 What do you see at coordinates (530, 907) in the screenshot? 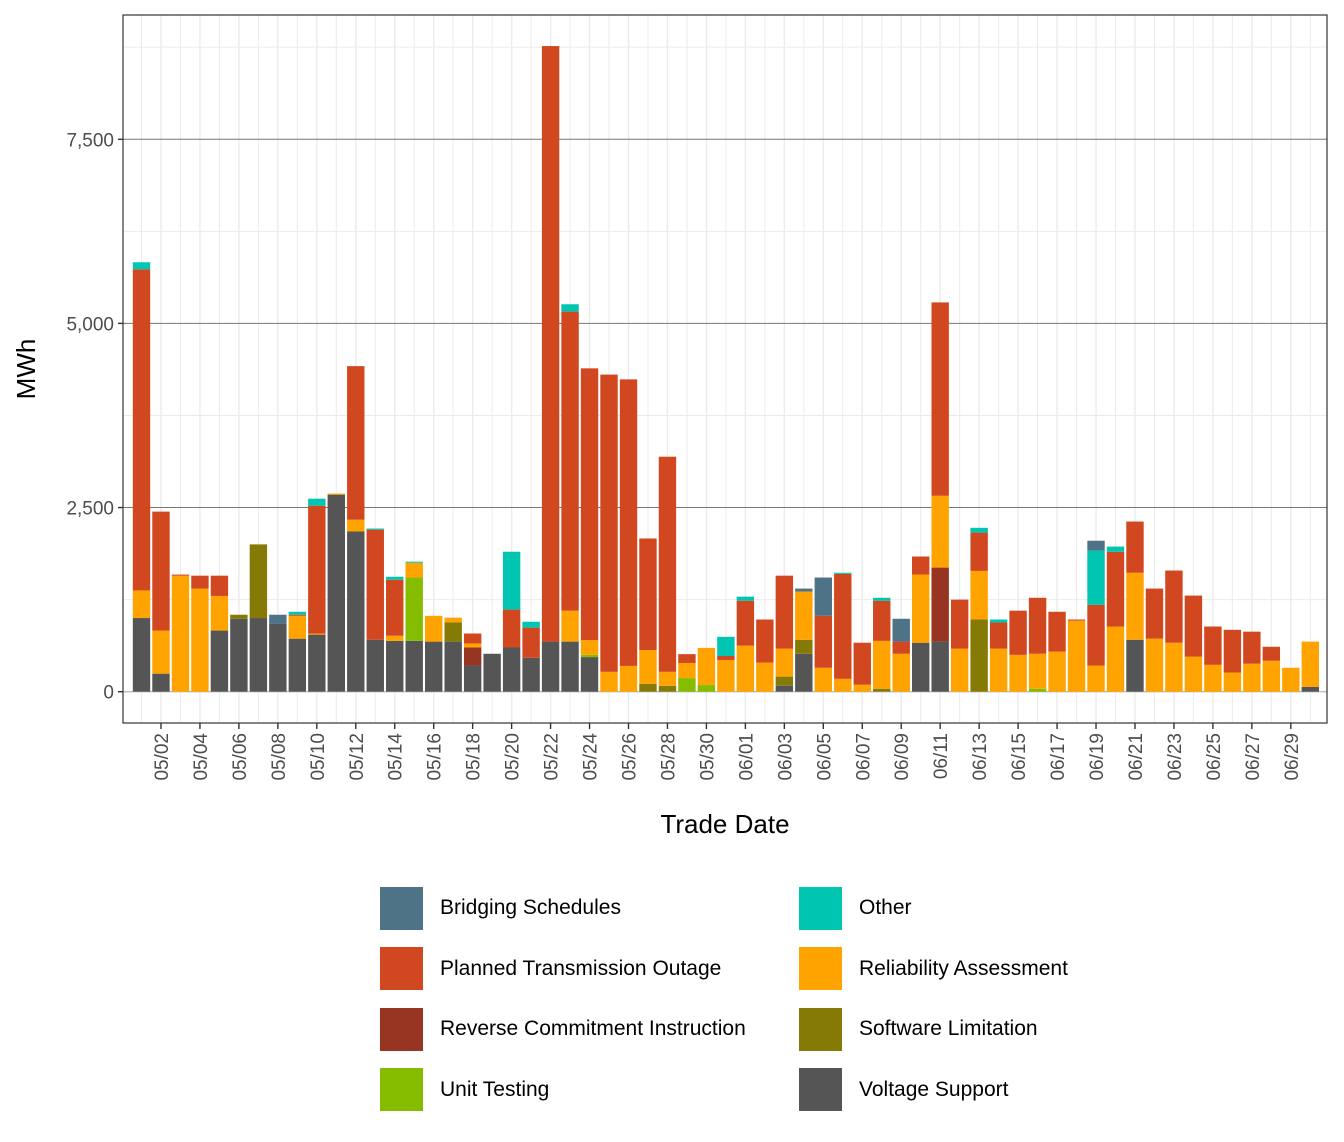
I see `legend-label: Bridging Schedules` at bounding box center [530, 907].